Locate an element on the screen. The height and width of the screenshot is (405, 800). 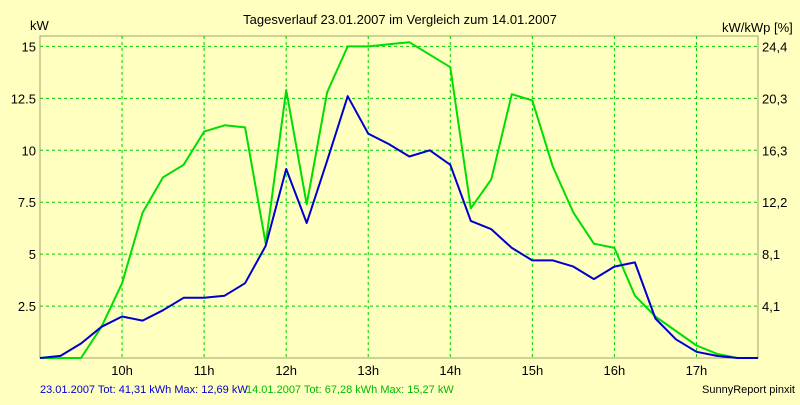
x-tick-label: 11h is located at coordinates (204, 370).